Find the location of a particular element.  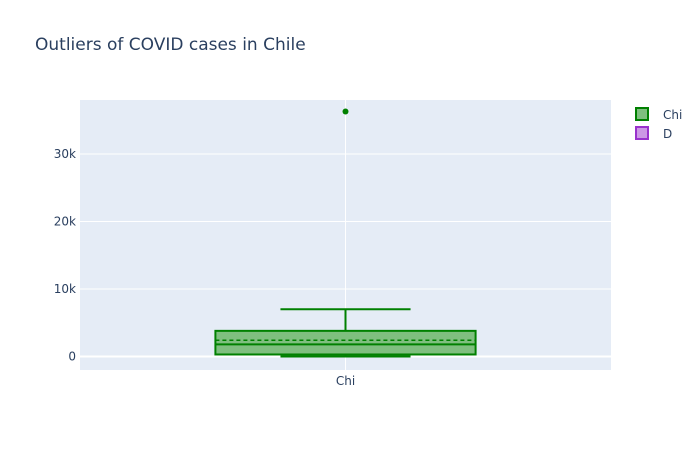

y-tick-label: 0 is located at coordinates (72, 357).